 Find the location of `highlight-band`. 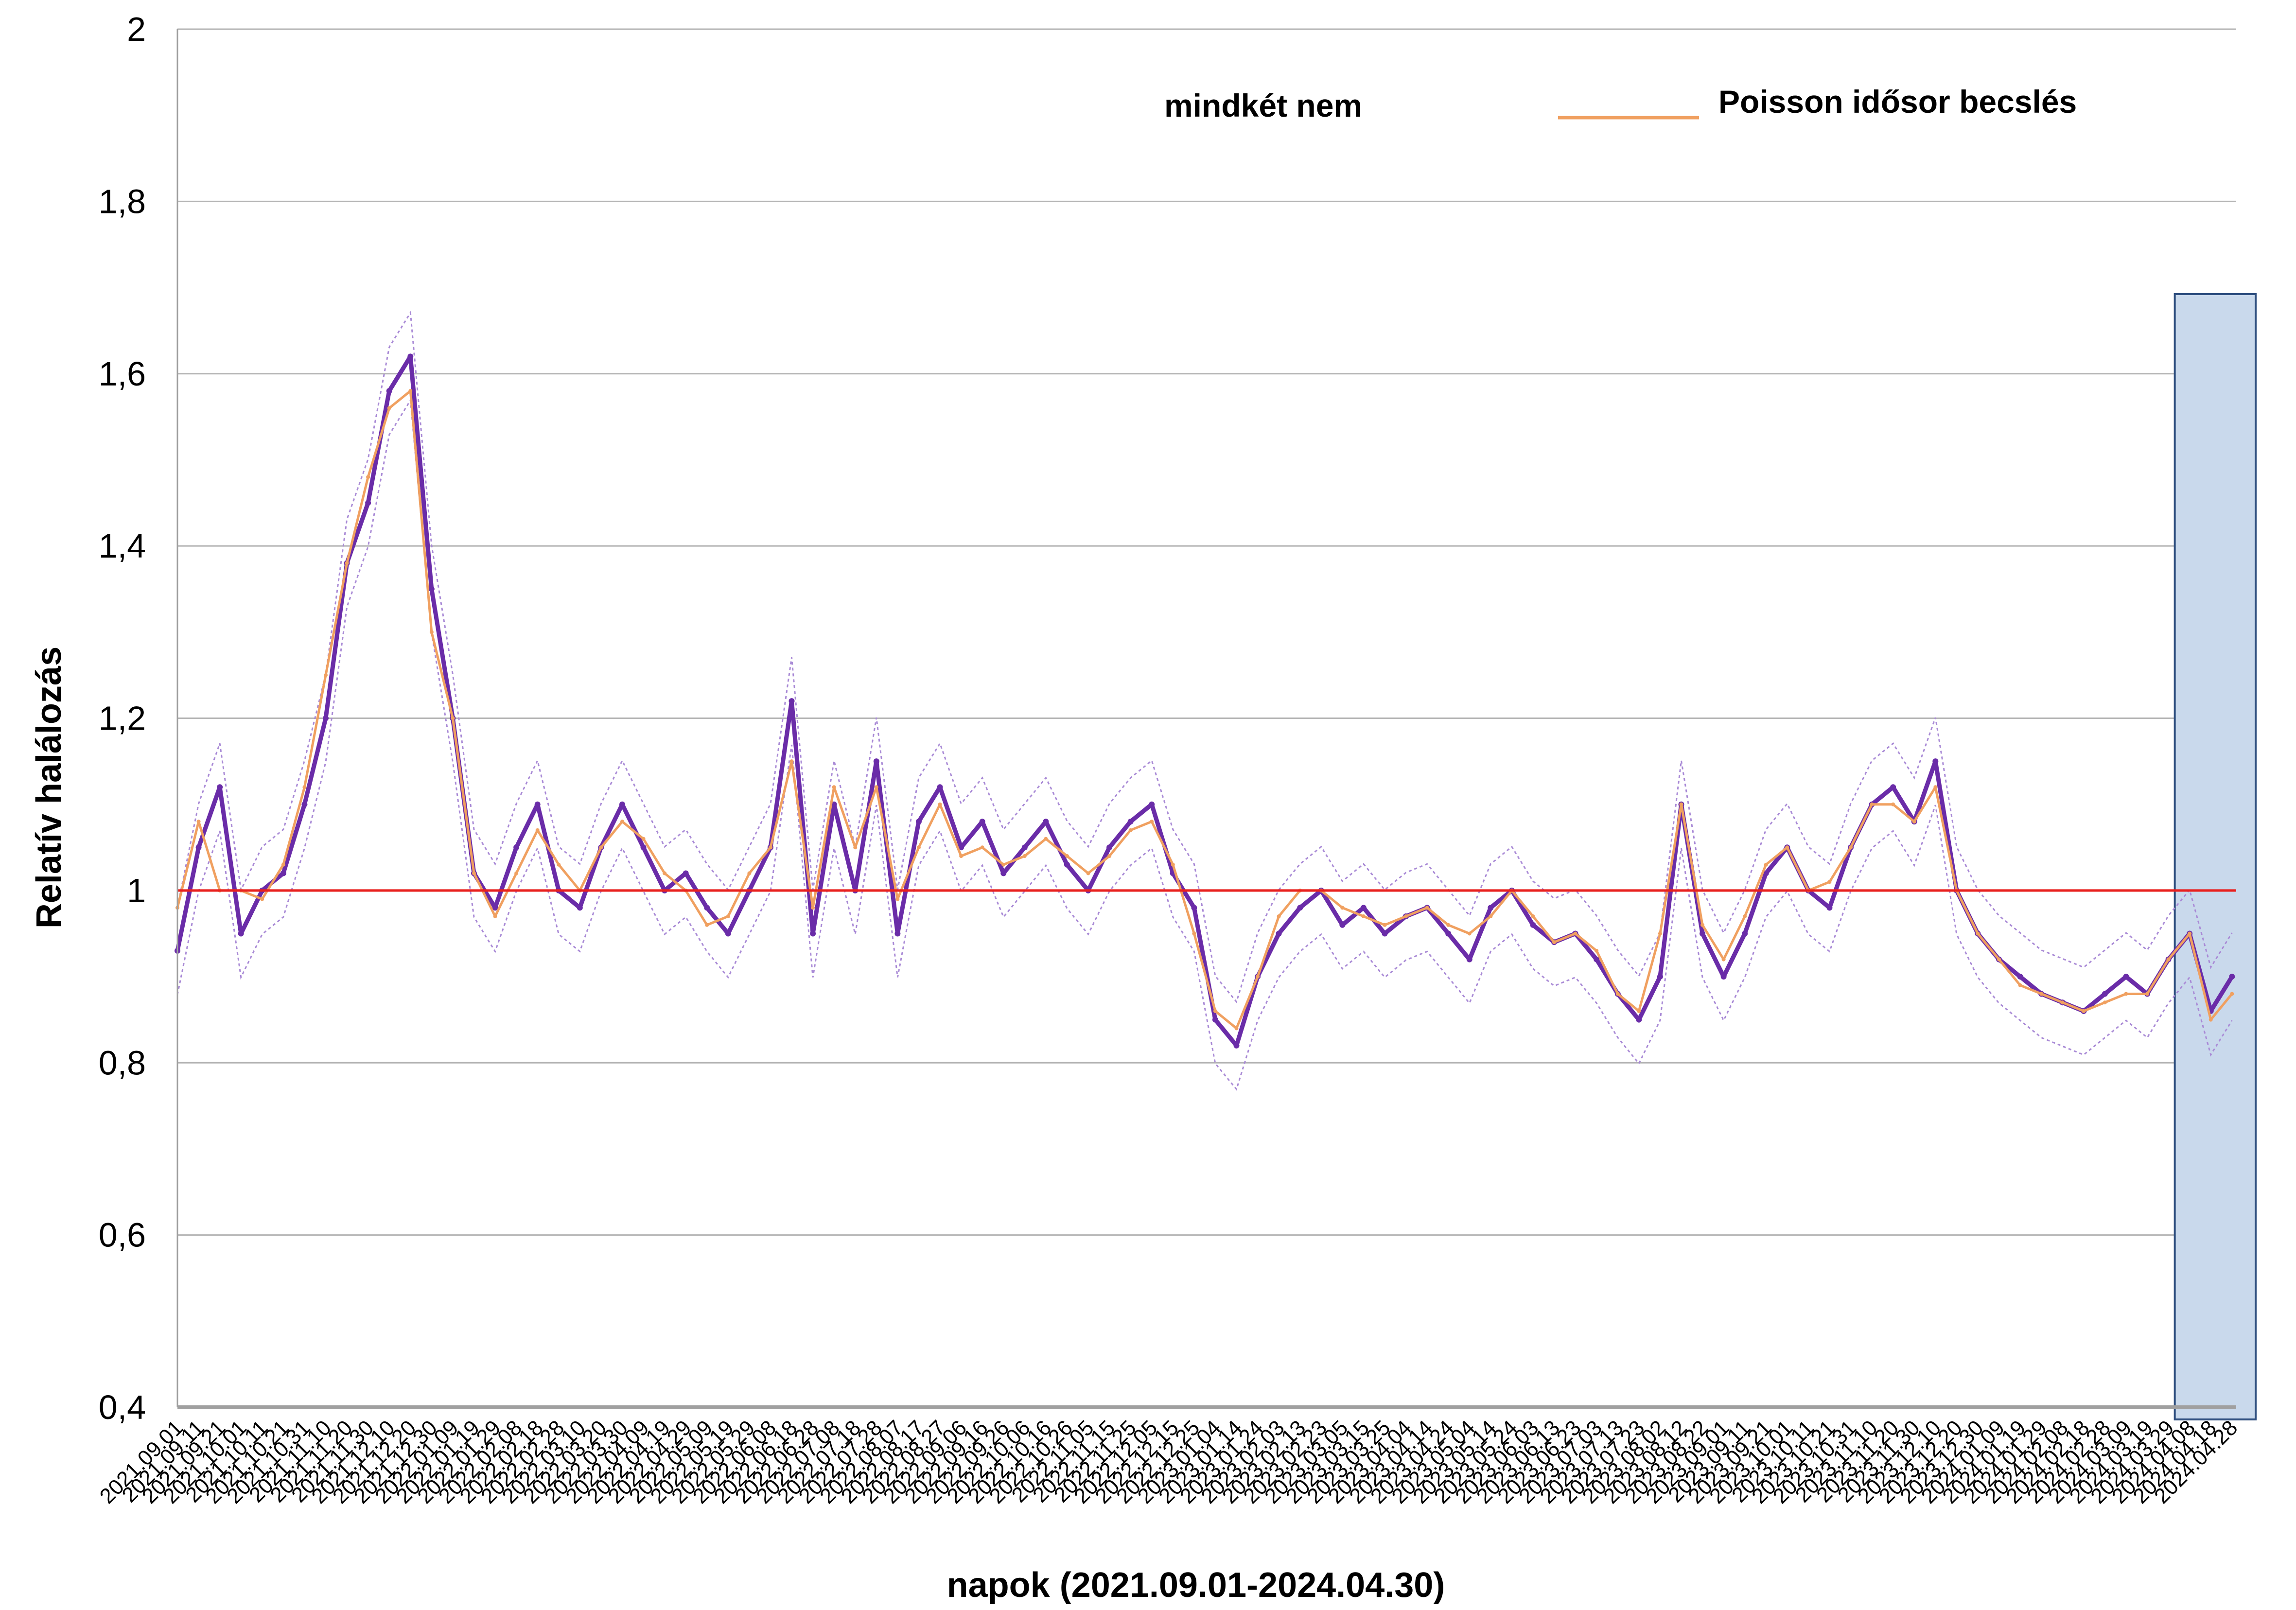

highlight-band is located at coordinates (2215, 856).